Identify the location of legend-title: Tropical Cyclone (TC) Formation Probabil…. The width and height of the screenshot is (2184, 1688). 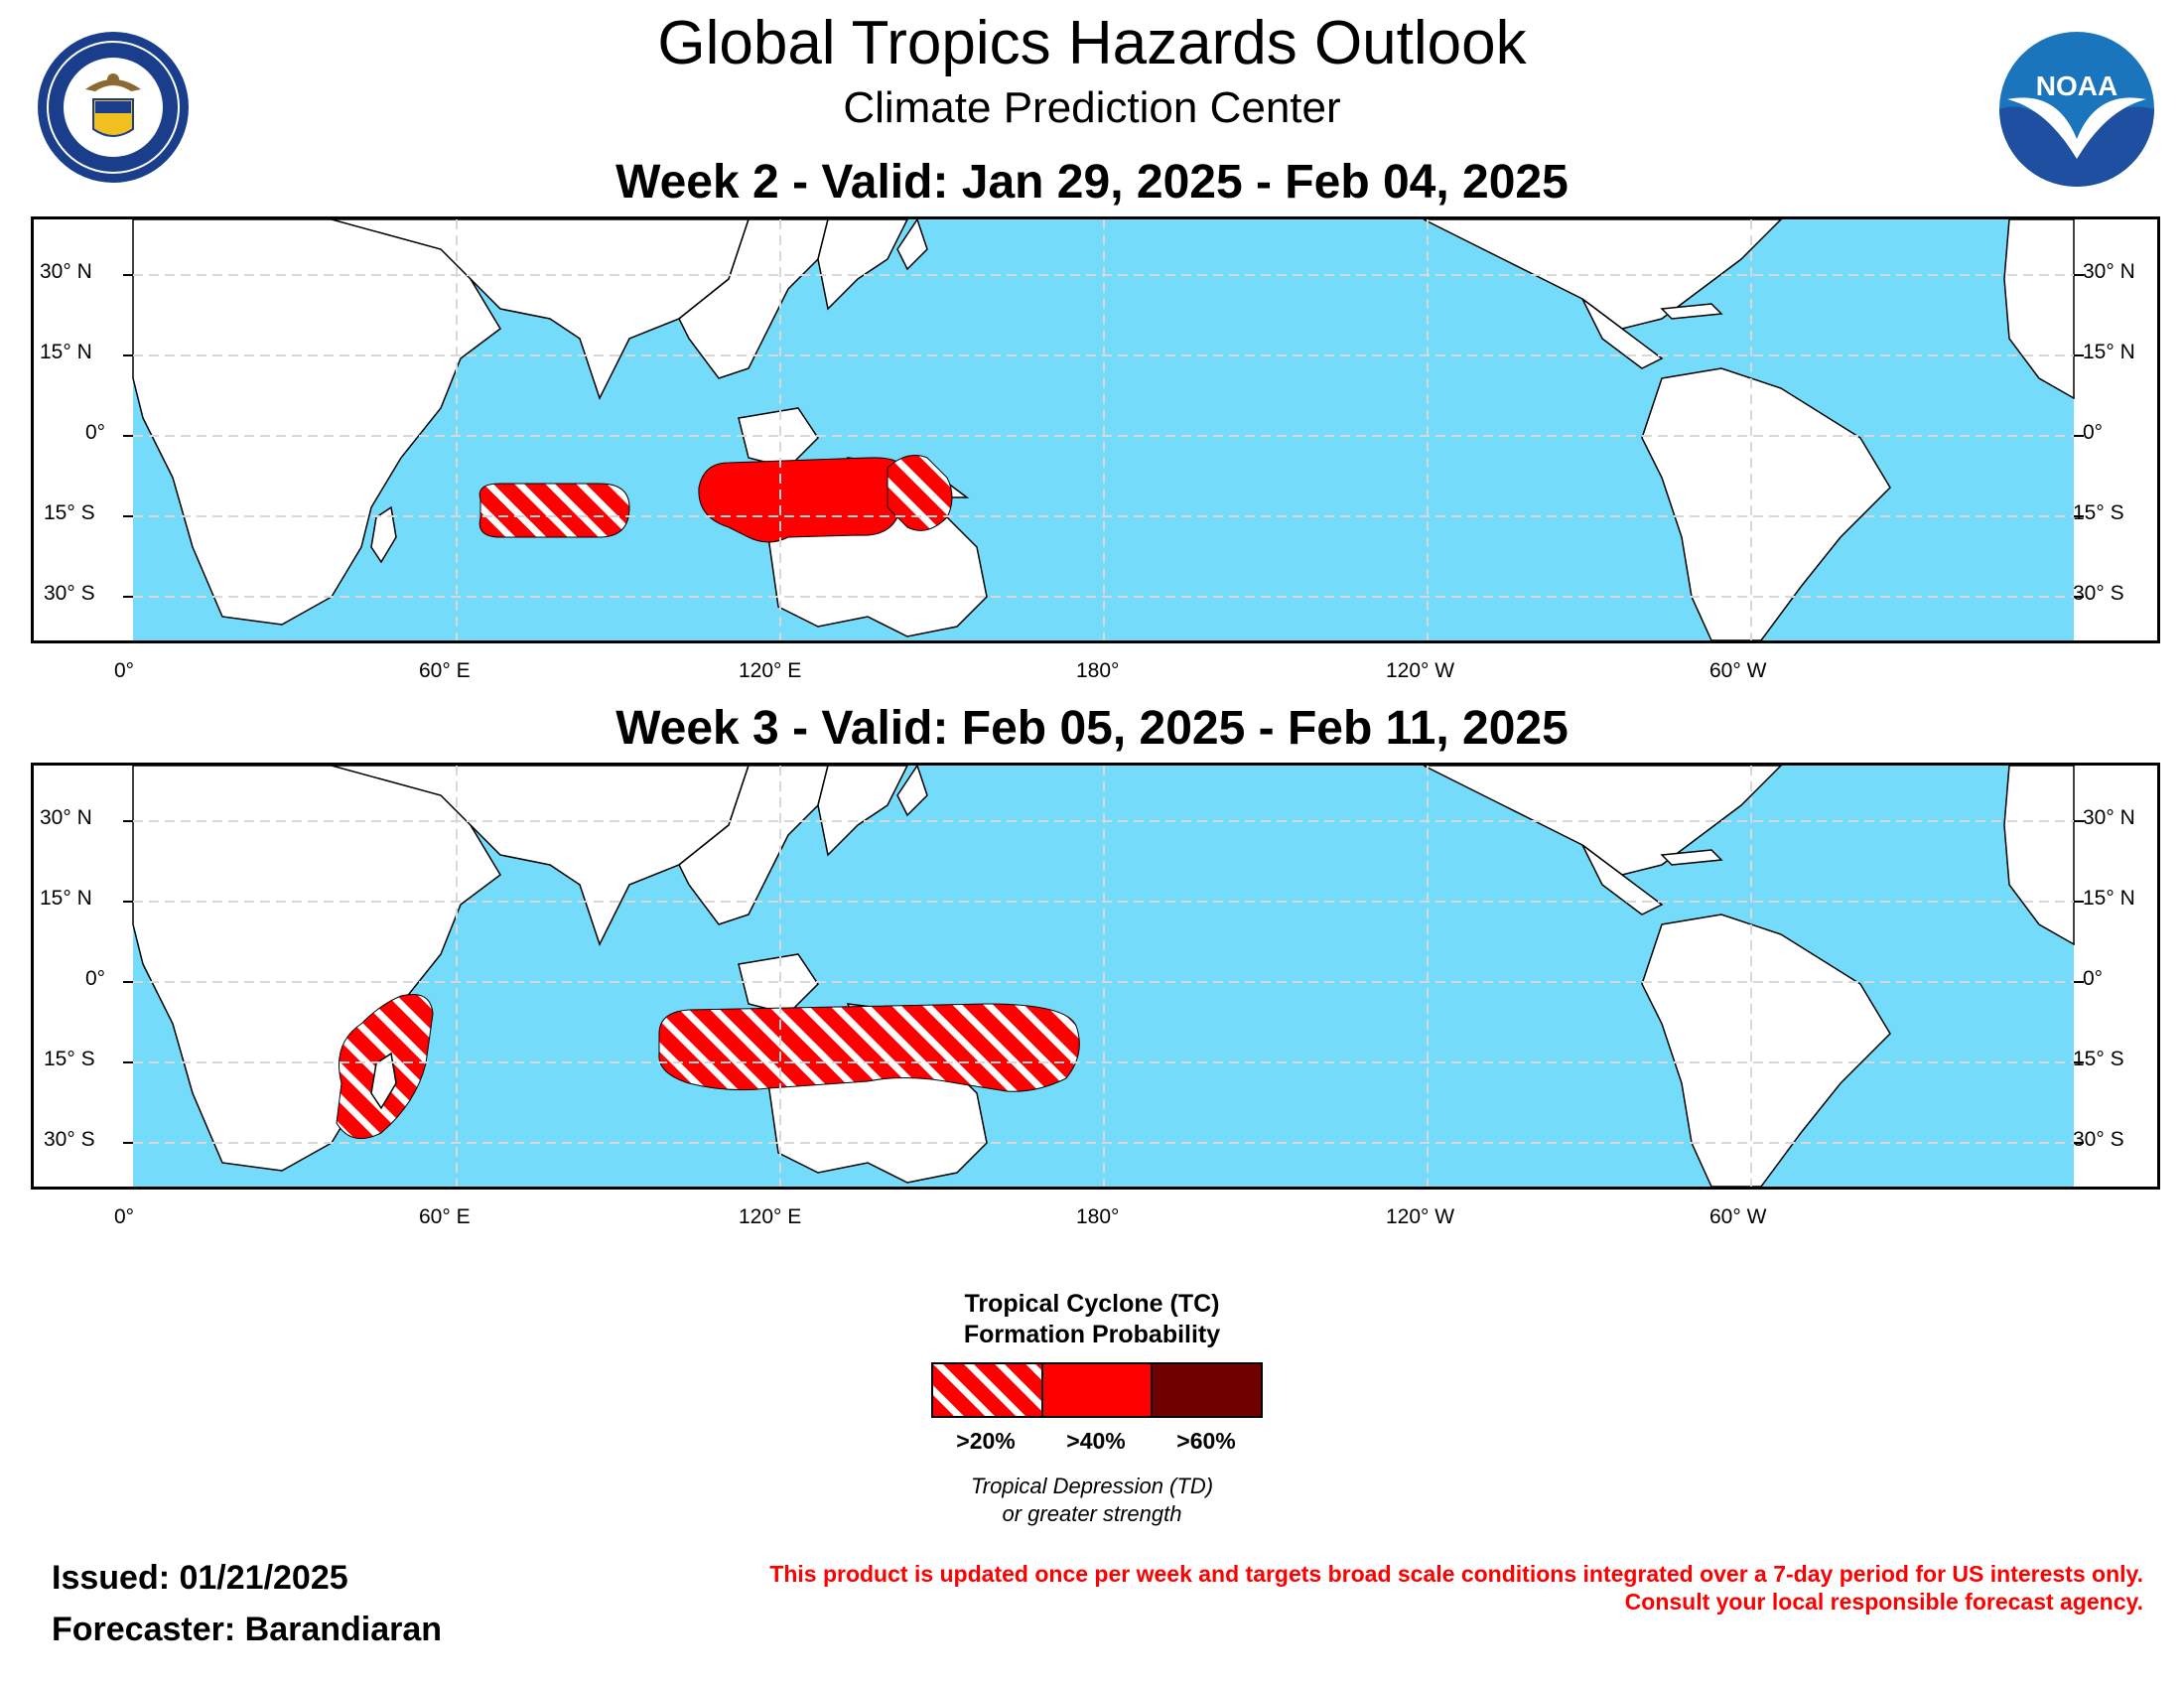
(1092, 1319).